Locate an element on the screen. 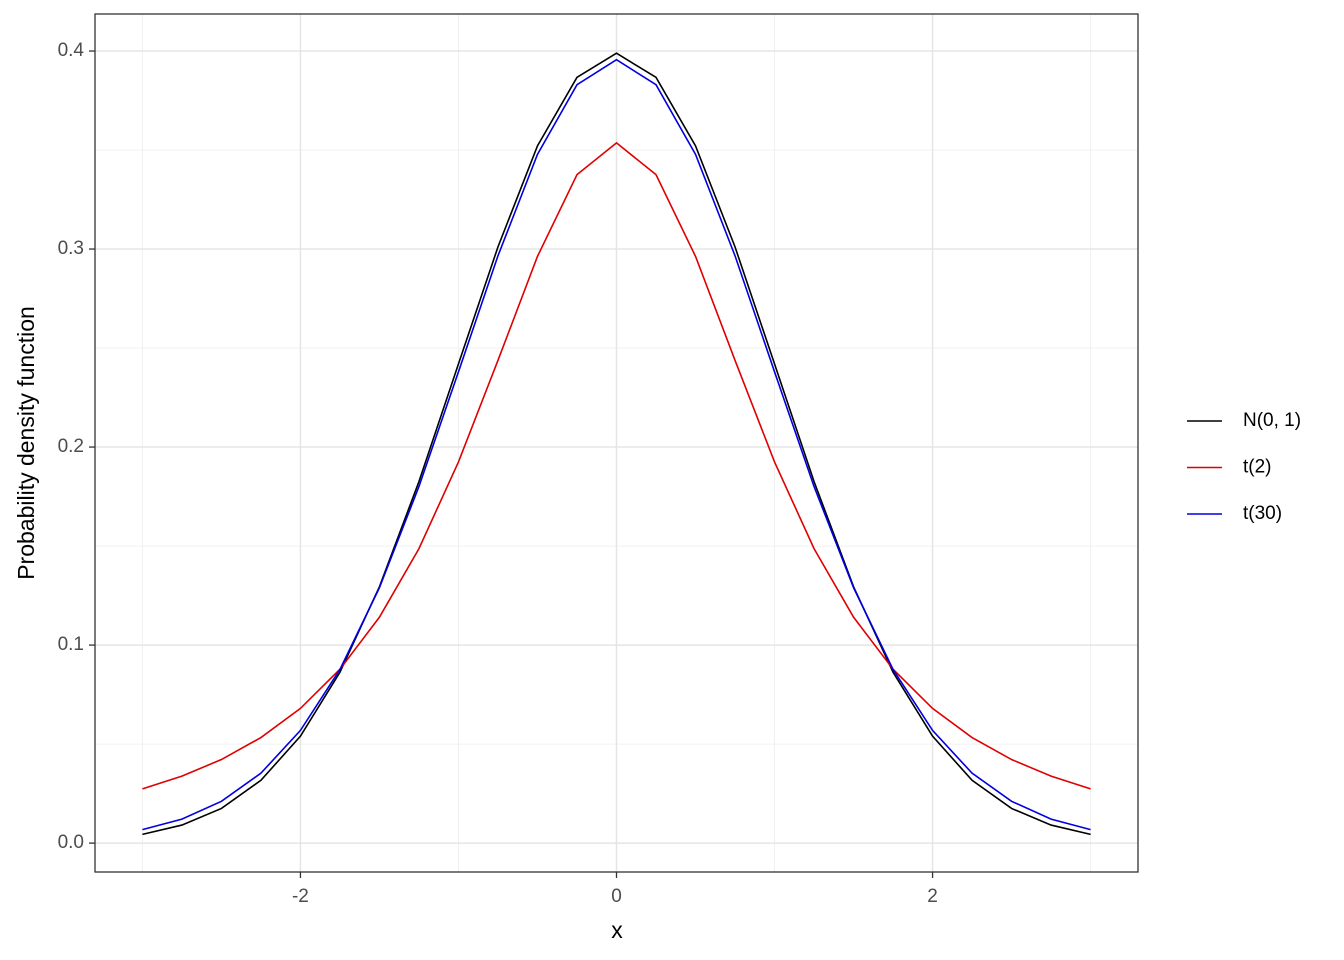  x-tick-label: -2 is located at coordinates (300, 896).